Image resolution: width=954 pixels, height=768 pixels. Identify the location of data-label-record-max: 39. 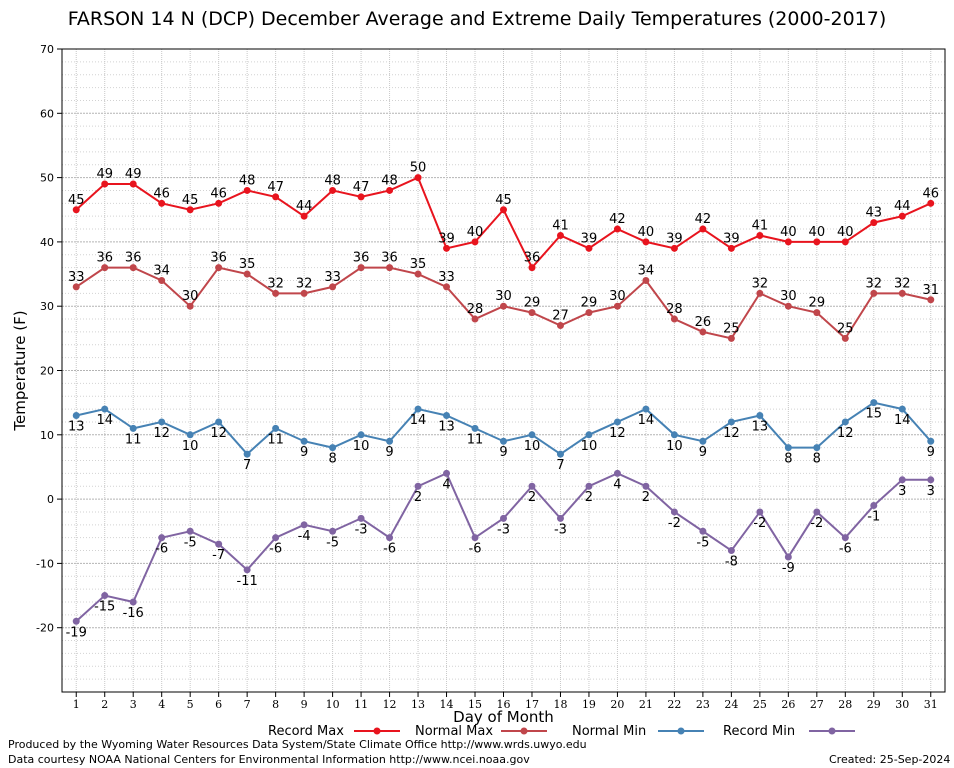
(446, 238).